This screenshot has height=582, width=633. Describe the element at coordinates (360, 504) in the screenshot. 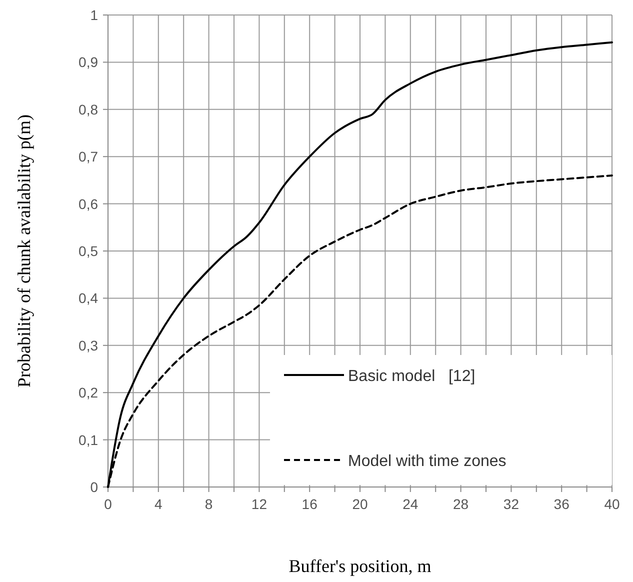

I see `x-tick-label: 20` at that location.